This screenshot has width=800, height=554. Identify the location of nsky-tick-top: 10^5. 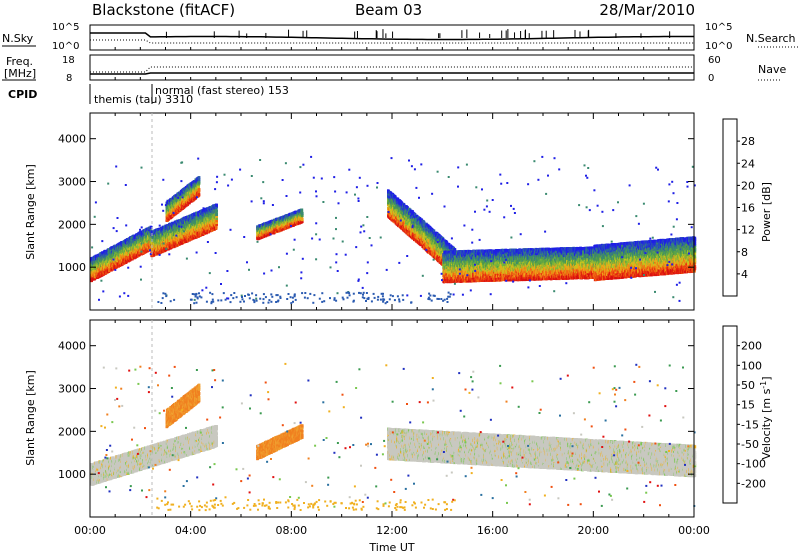
(65, 27).